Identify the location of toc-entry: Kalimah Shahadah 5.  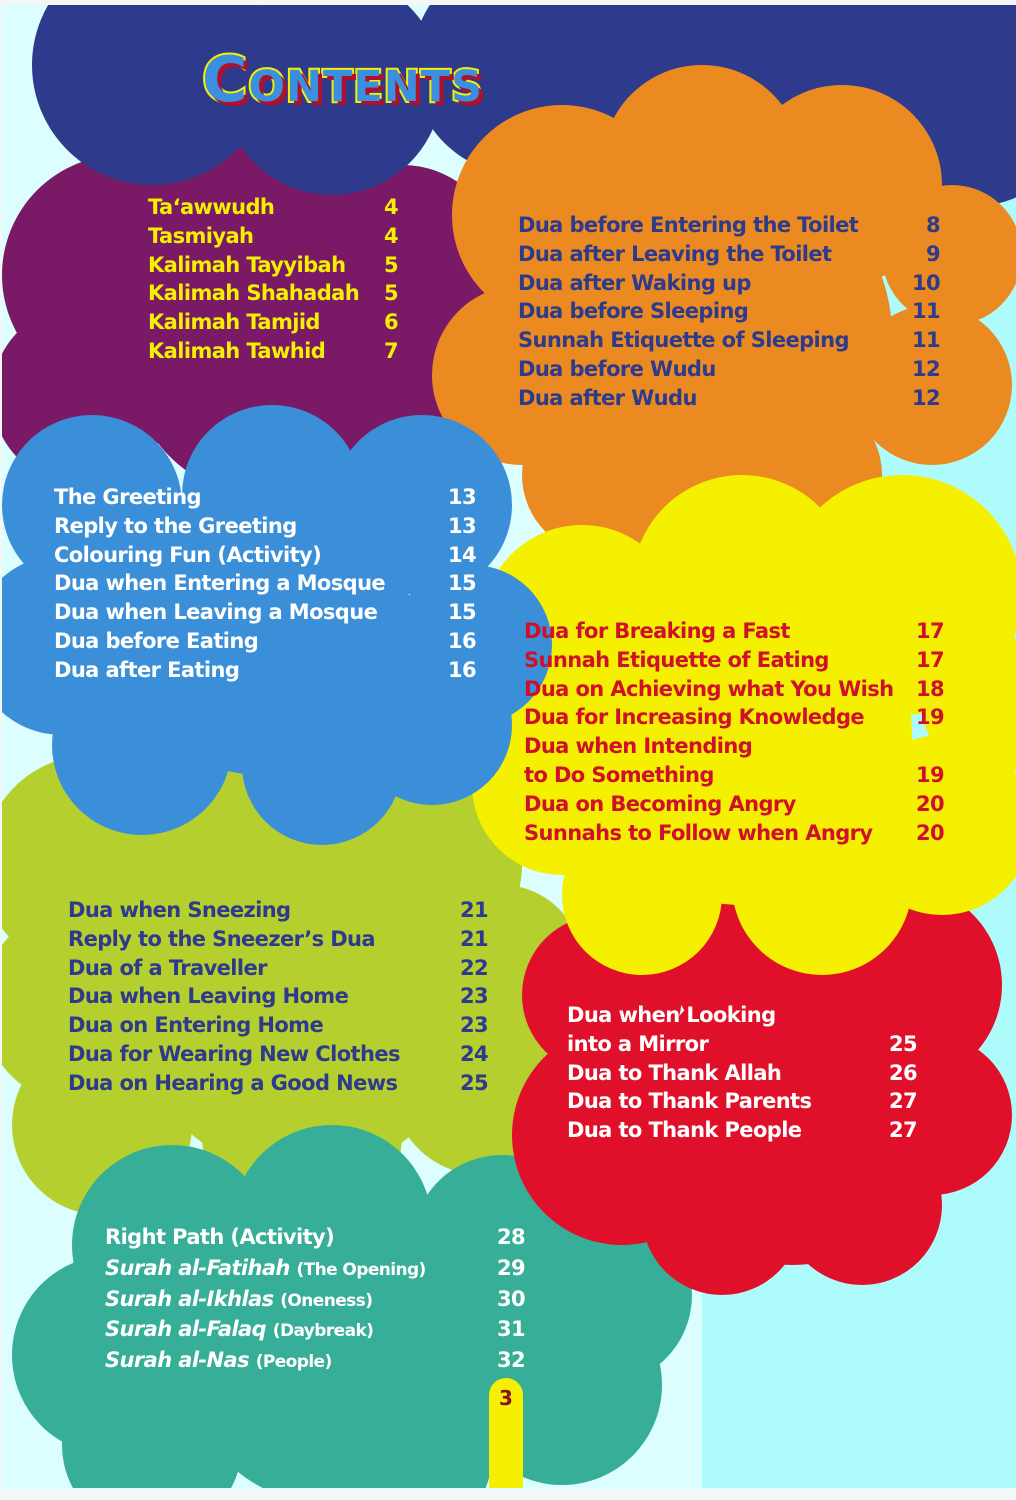
(273, 293).